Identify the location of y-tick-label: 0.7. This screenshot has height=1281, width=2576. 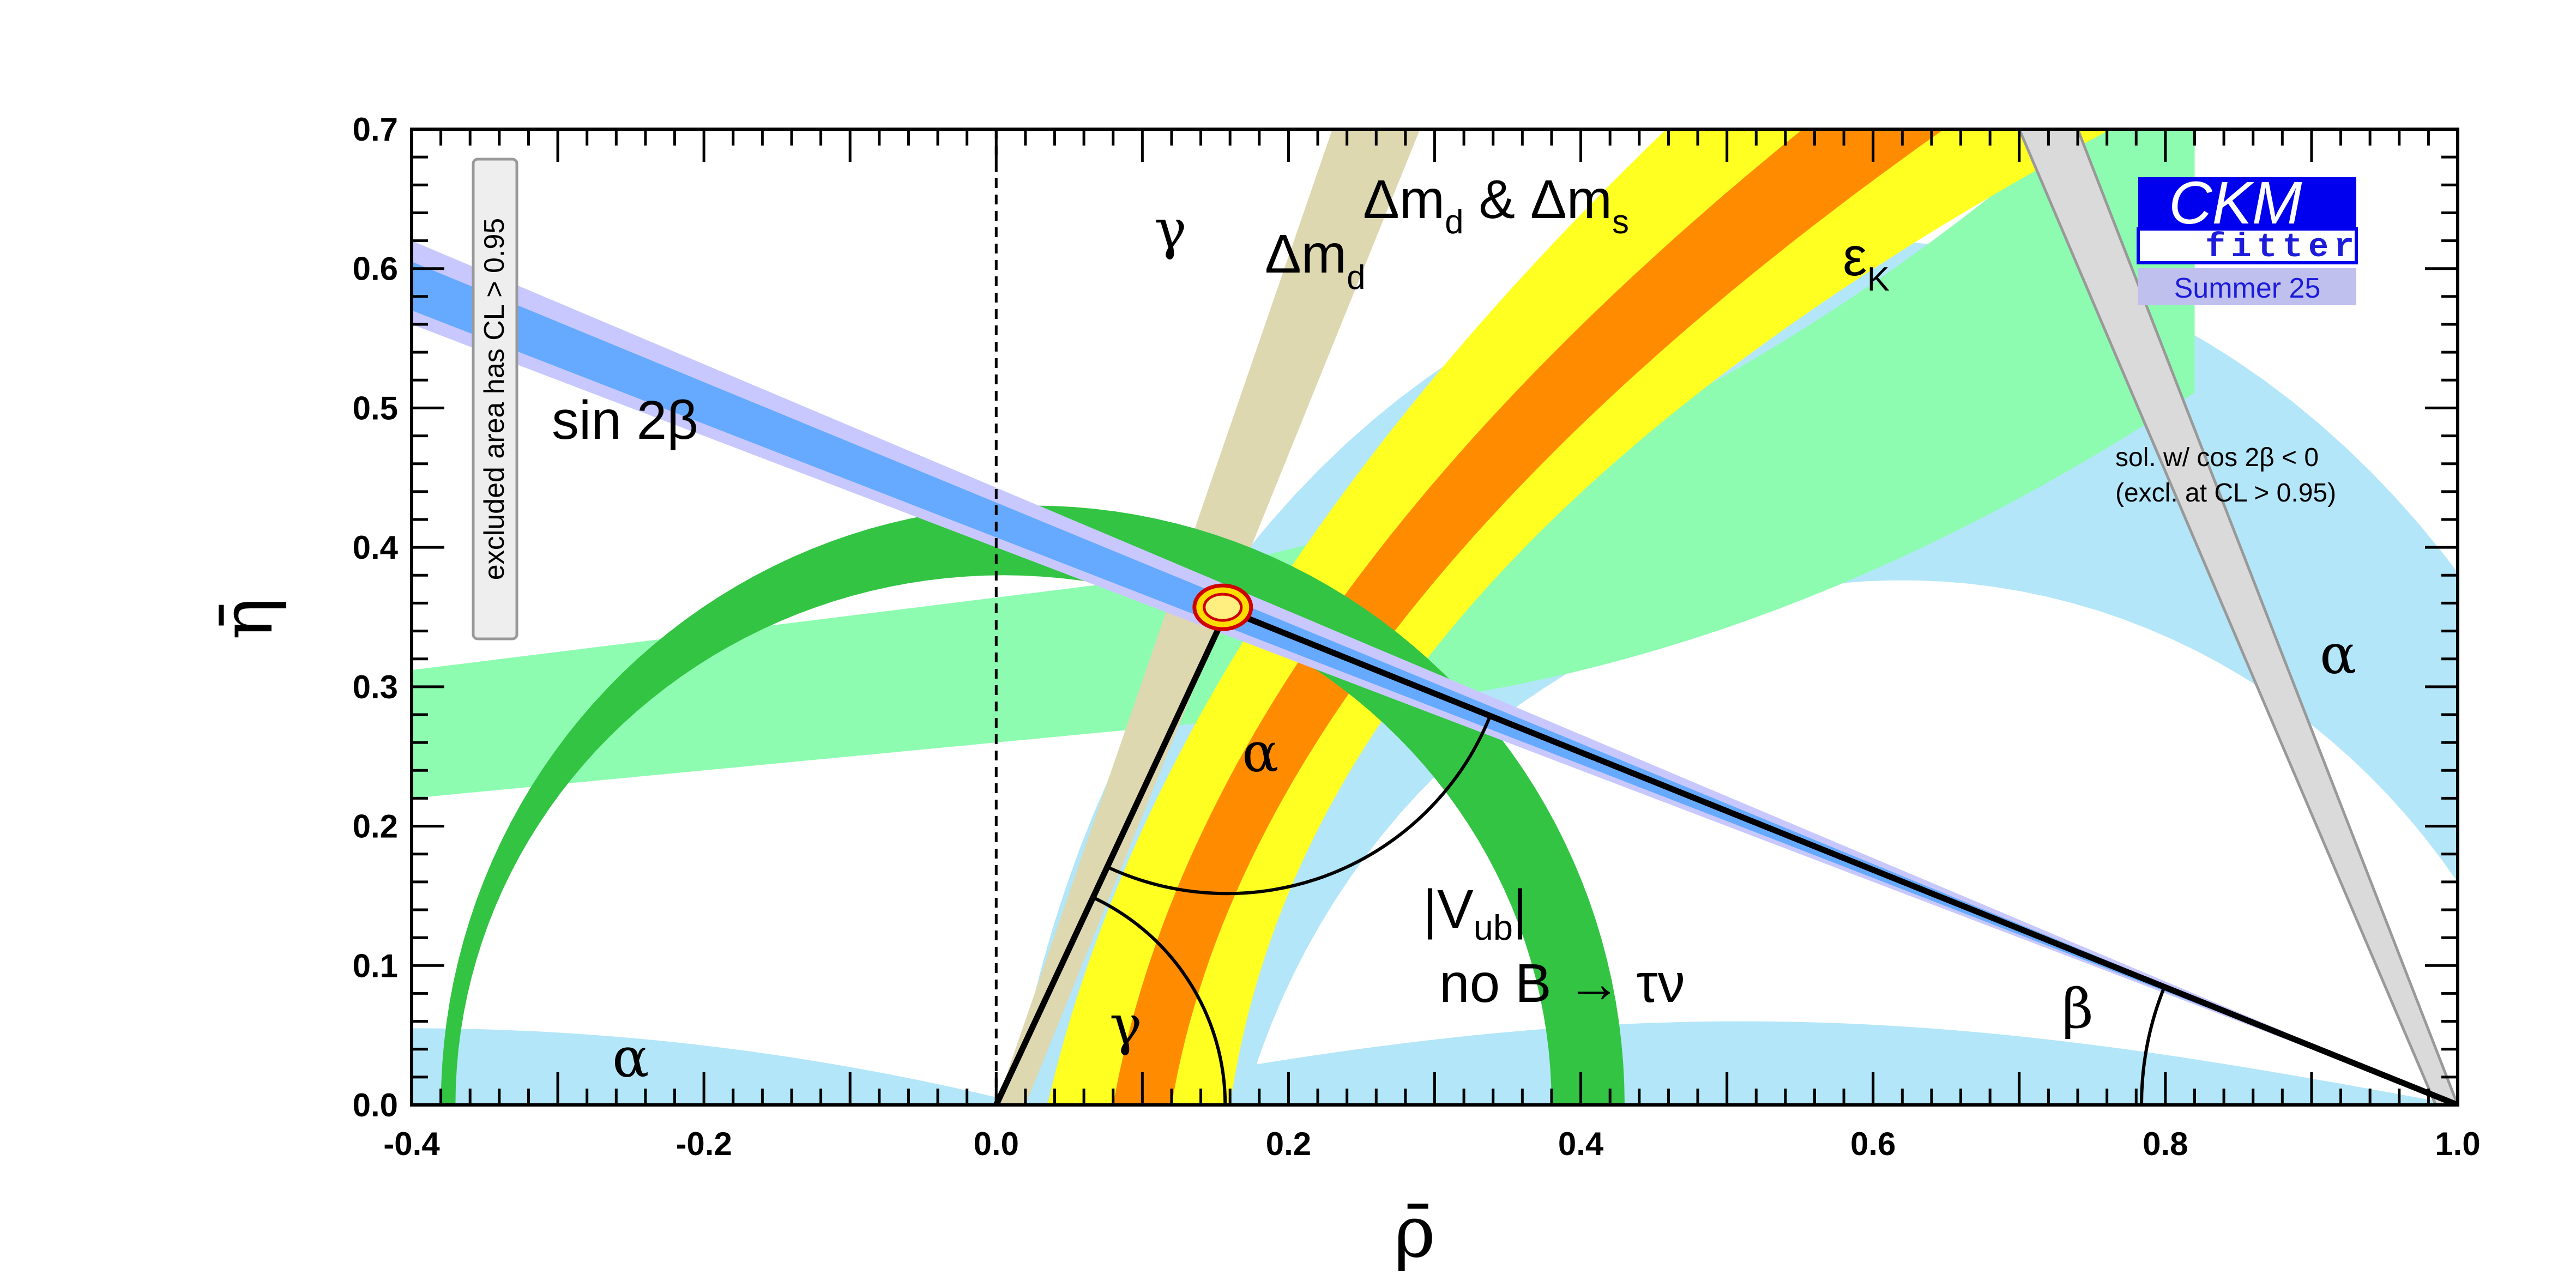
(375, 129).